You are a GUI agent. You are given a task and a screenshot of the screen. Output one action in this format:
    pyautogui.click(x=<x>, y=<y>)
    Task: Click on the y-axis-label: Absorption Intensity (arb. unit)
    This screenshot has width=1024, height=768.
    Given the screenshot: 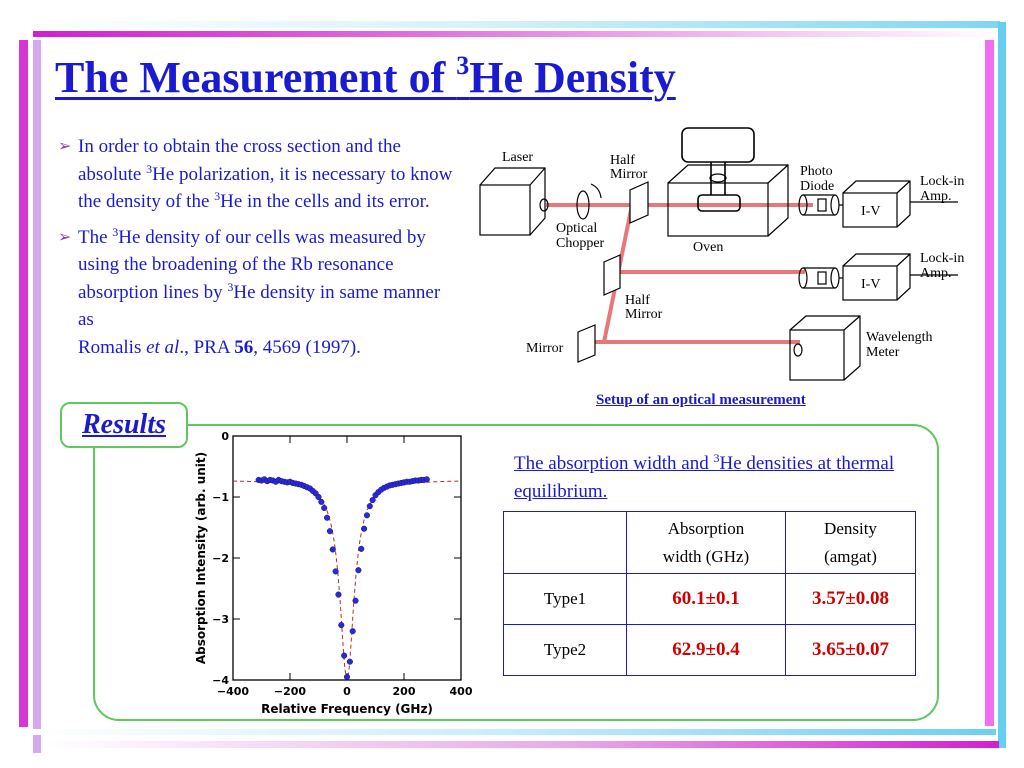 What is the action you would take?
    pyautogui.click(x=201, y=558)
    